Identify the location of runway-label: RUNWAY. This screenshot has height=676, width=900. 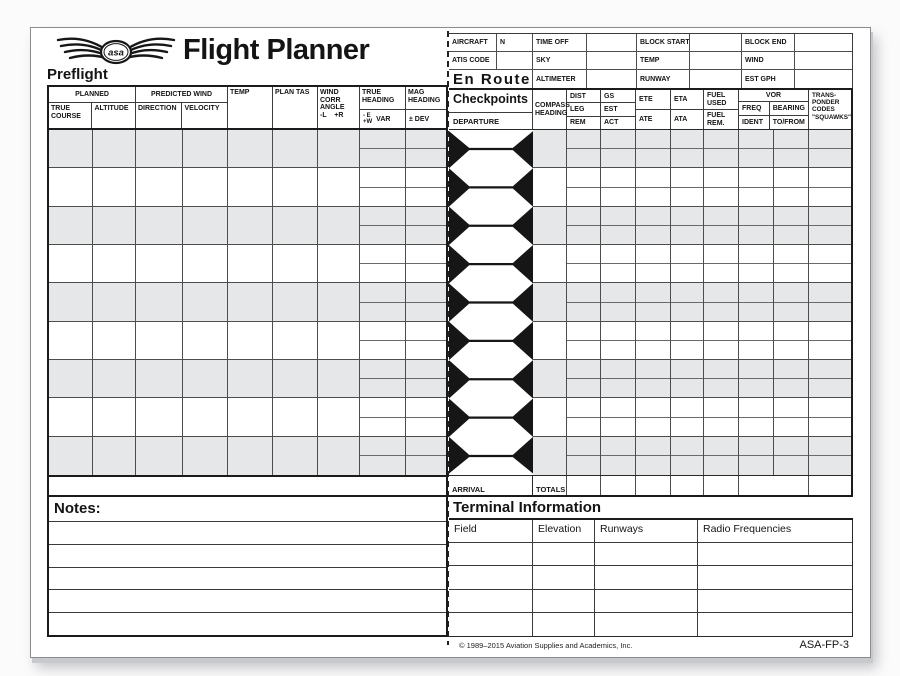
(663, 79).